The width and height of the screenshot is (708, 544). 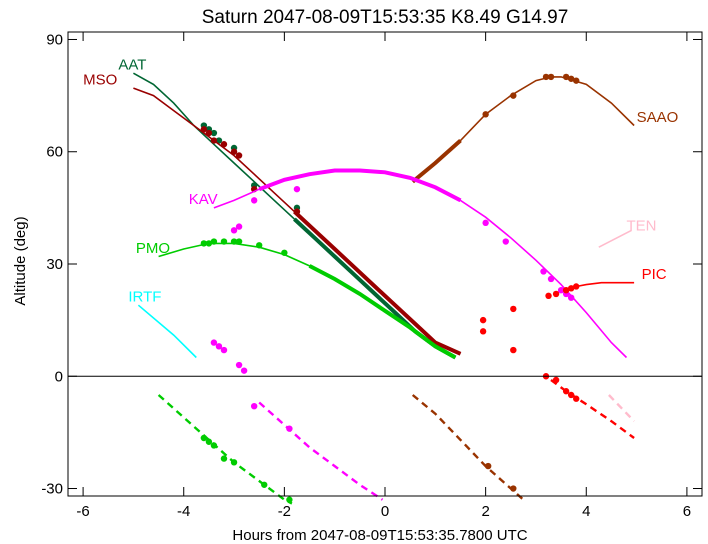 What do you see at coordinates (436, 161) in the screenshot?
I see `saao-series-thick` at bounding box center [436, 161].